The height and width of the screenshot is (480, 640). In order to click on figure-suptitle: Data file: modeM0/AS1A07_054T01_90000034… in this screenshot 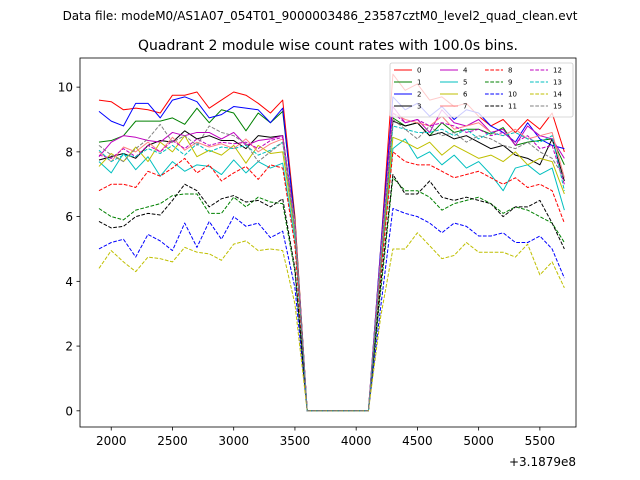, I will do `click(320, 16)`.